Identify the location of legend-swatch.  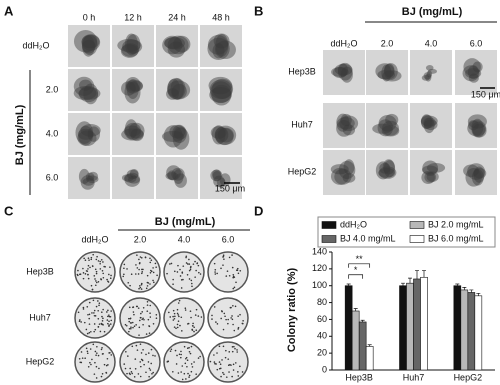
(417, 225).